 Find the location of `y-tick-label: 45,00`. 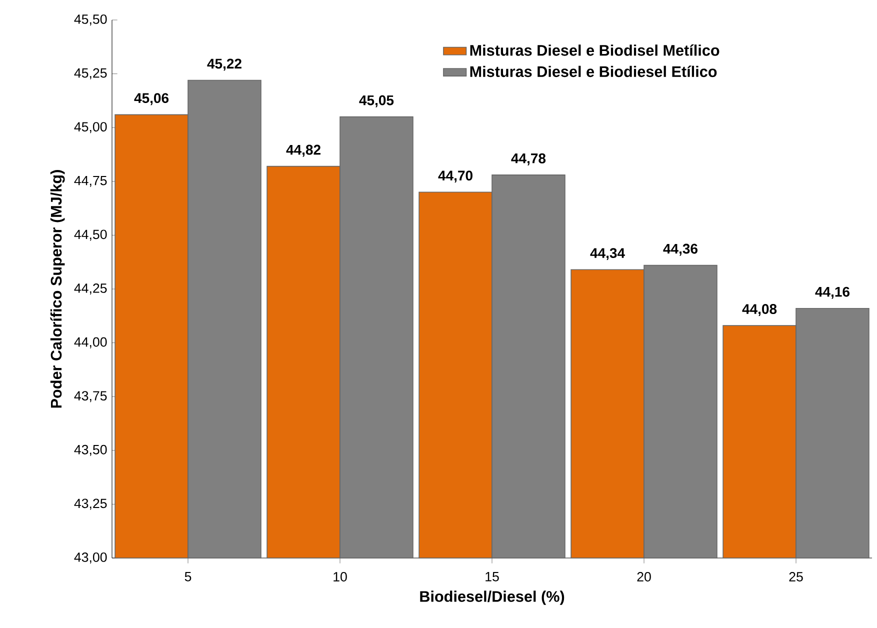

y-tick-label: 45,00 is located at coordinates (90, 128).